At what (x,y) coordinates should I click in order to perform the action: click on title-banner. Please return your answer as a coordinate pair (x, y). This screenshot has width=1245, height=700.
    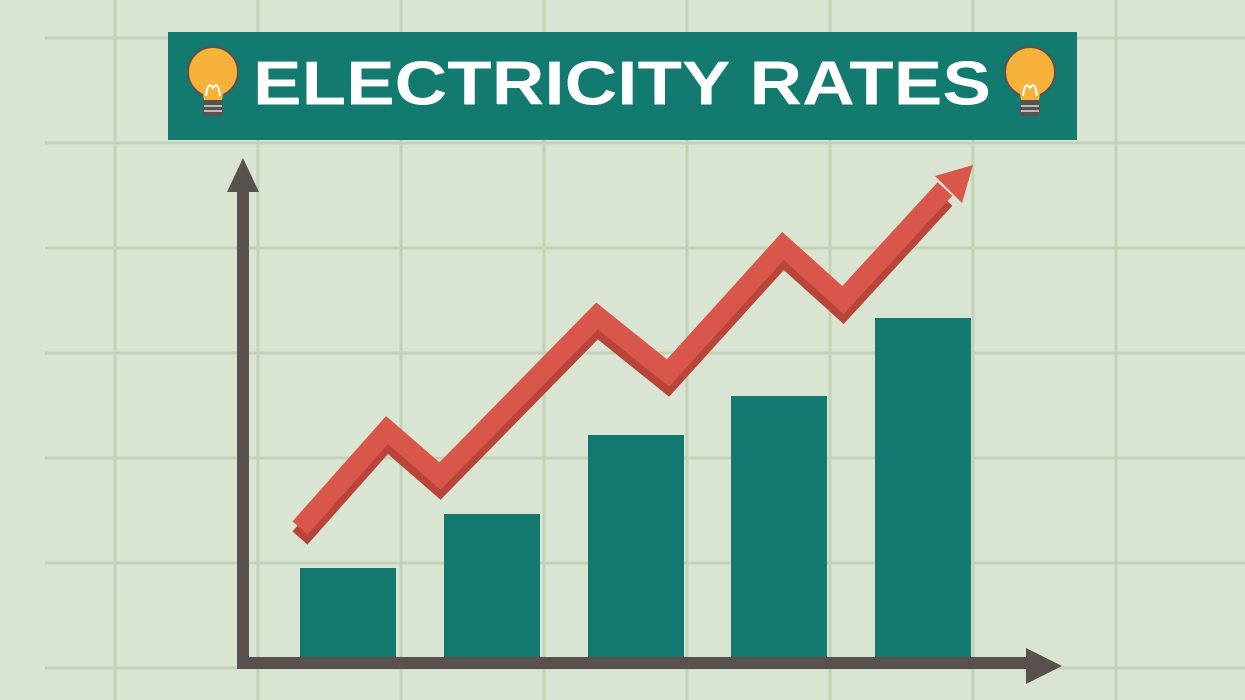
    Looking at the image, I should click on (622, 86).